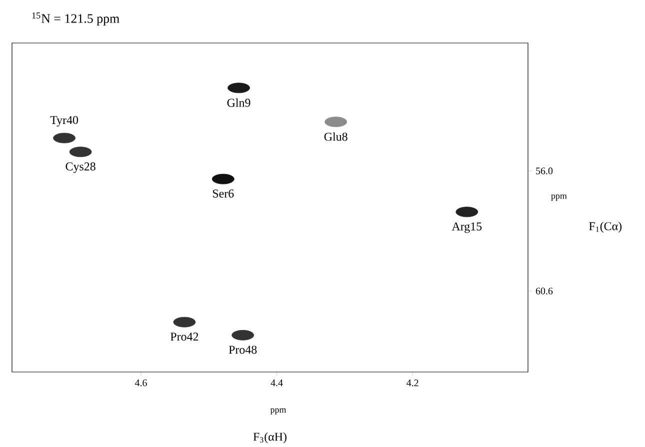 The width and height of the screenshot is (645, 447). What do you see at coordinates (184, 336) in the screenshot?
I see `annotation: Pro42` at bounding box center [184, 336].